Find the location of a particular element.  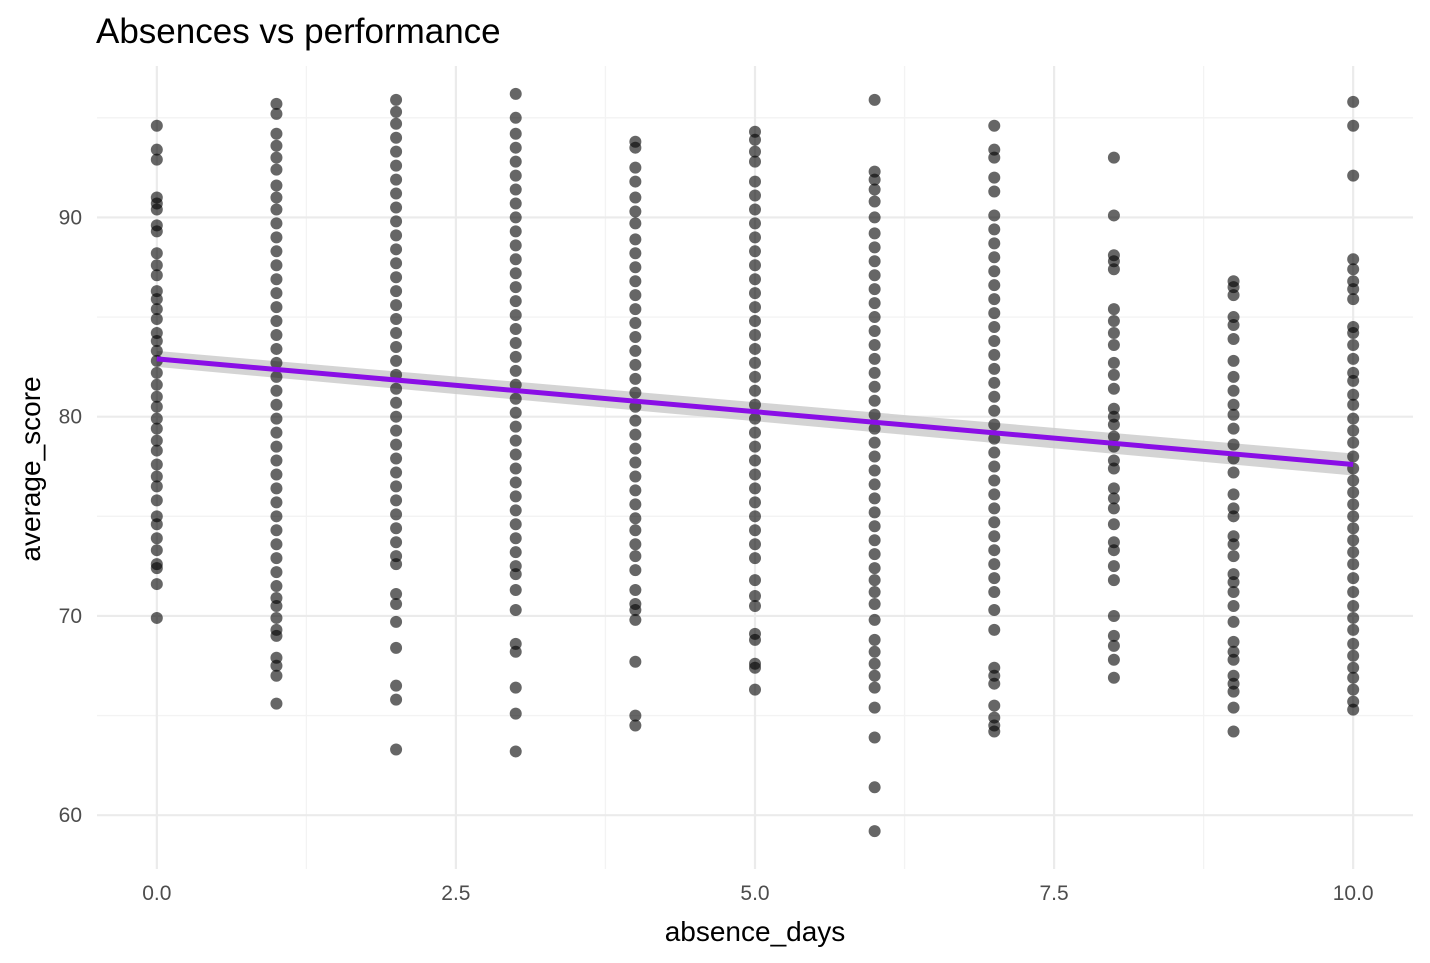

x-axis-title: absence_days is located at coordinates (755, 931).